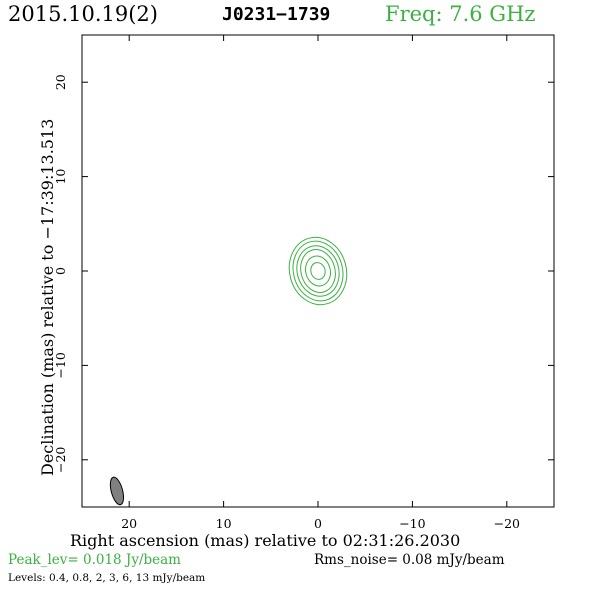 The height and width of the screenshot is (590, 590). What do you see at coordinates (412, 523) in the screenshot?
I see `x-tick-label: −10` at bounding box center [412, 523].